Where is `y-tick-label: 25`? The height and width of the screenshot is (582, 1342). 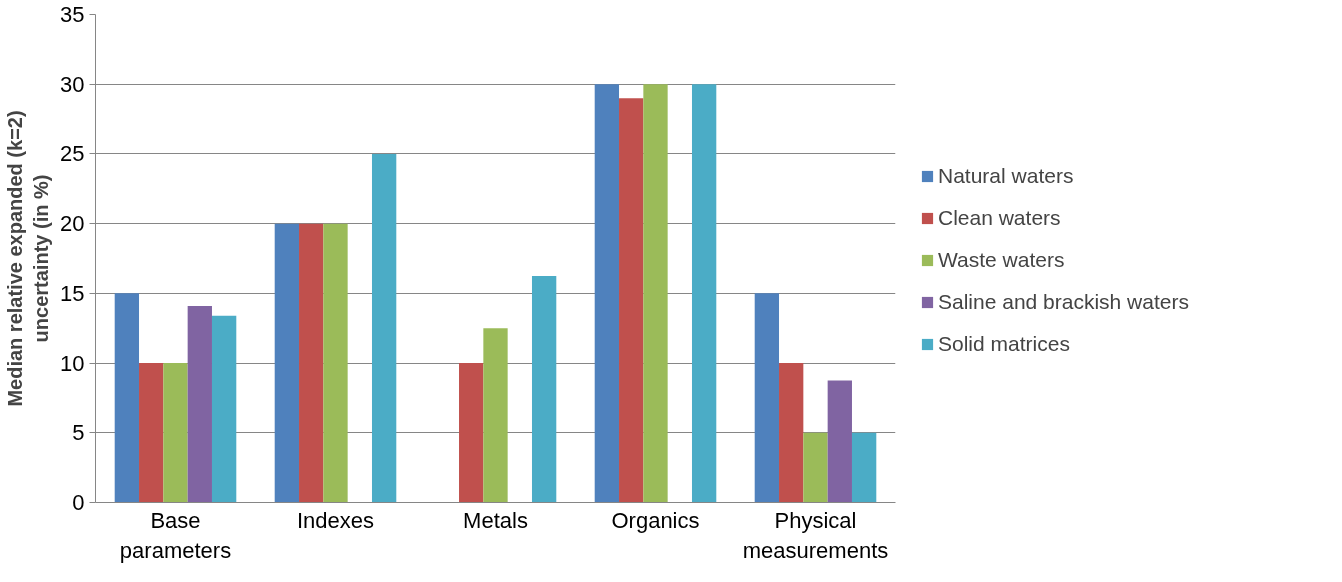
y-tick-label: 25 is located at coordinates (72, 154).